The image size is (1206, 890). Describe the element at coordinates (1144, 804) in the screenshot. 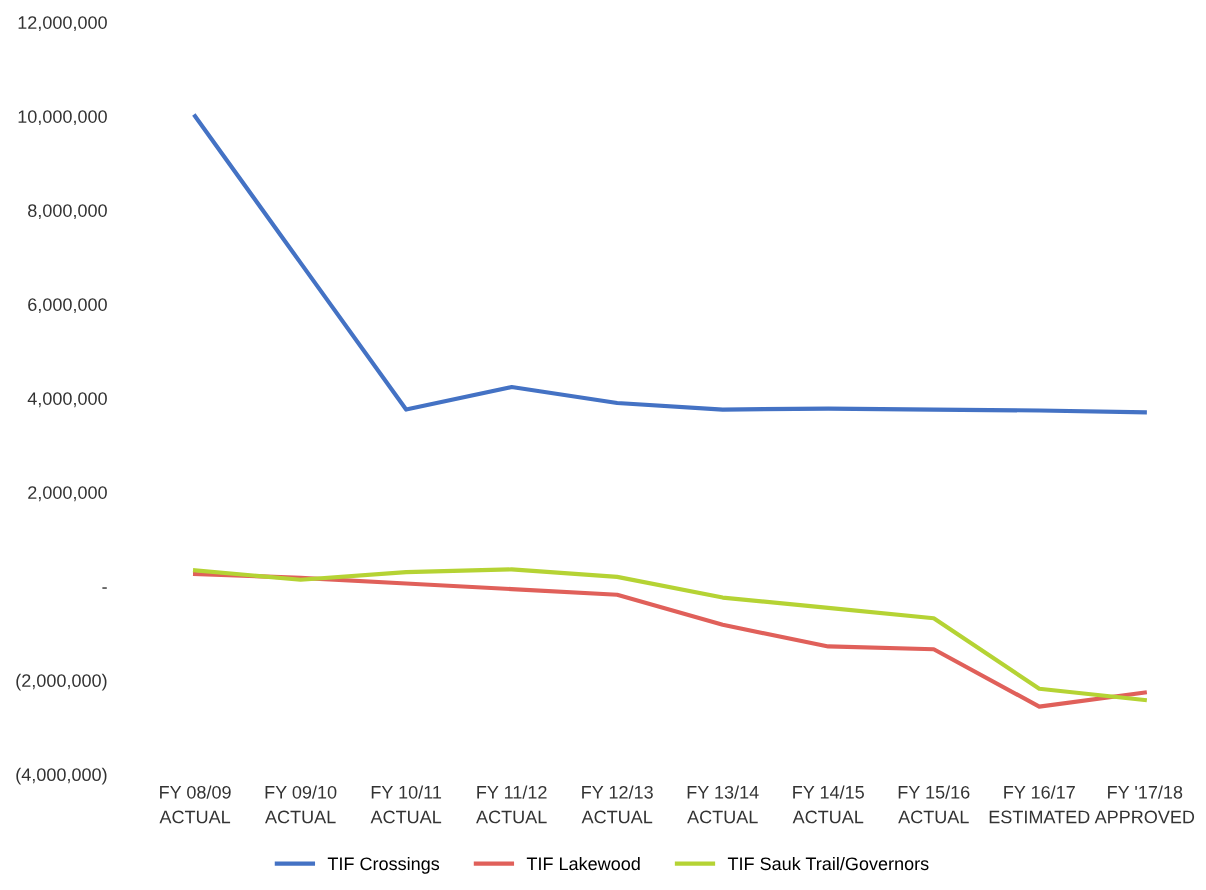

I see `x-tick-label: FY '17/18 APPROVED` at that location.